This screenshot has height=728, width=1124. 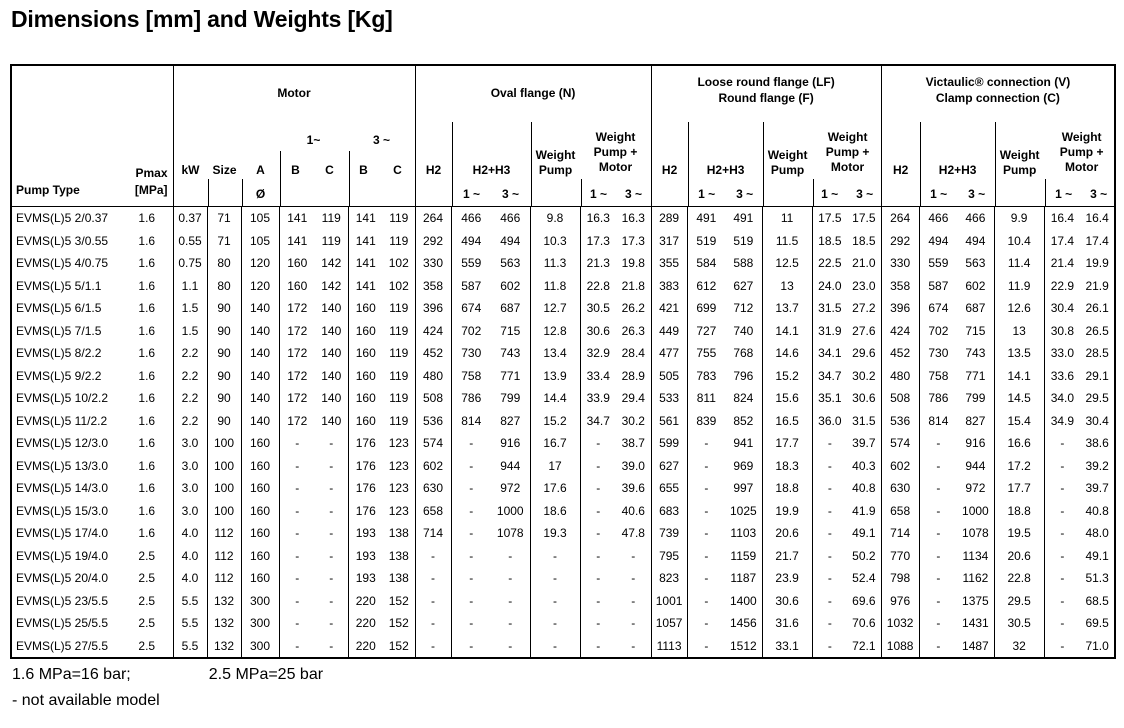 What do you see at coordinates (59, 285) in the screenshot?
I see `pump-type-cell: EVMS(L)5 5/1.1` at bounding box center [59, 285].